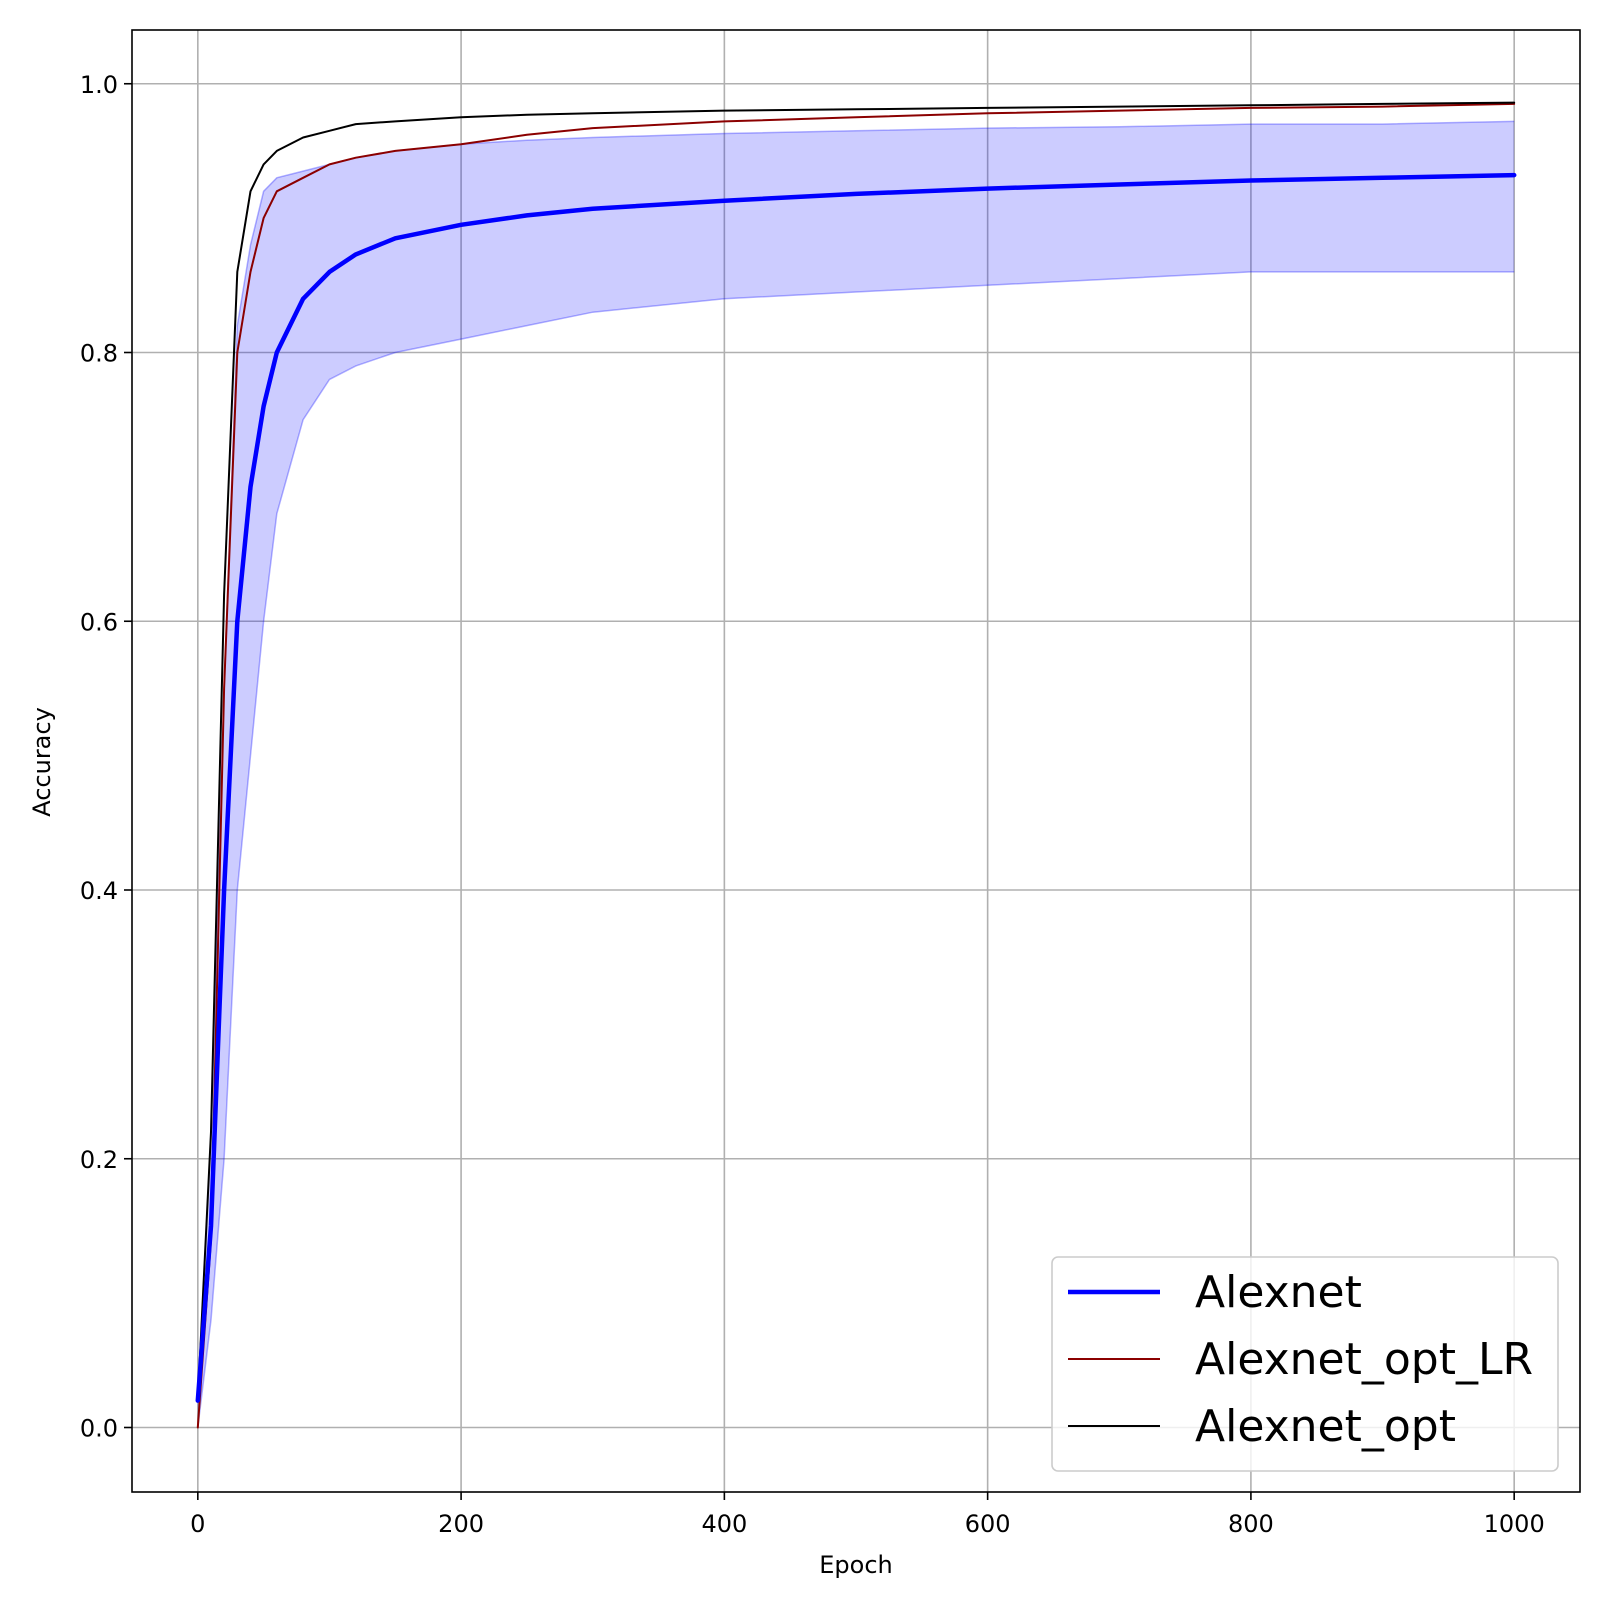 The image size is (1600, 1600). I want to click on x-tick-label-400: 400, so click(724, 1524).